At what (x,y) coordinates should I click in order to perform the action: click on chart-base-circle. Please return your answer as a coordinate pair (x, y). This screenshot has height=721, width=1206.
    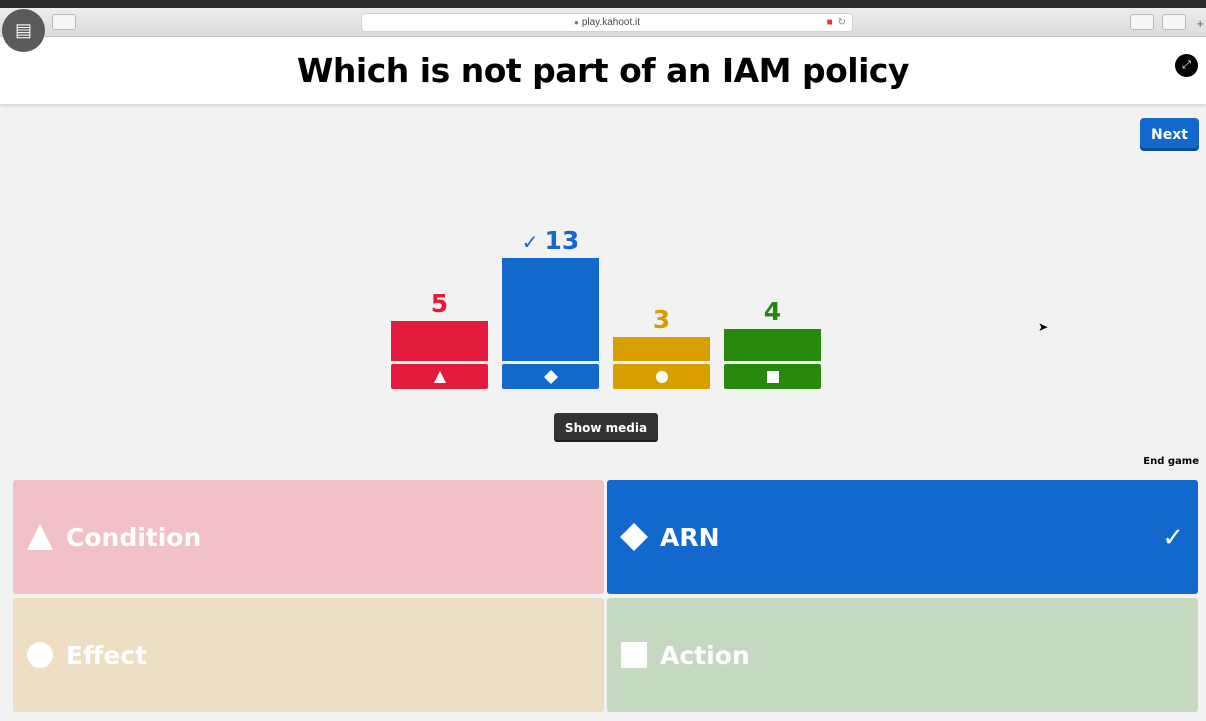
    Looking at the image, I should click on (661, 376).